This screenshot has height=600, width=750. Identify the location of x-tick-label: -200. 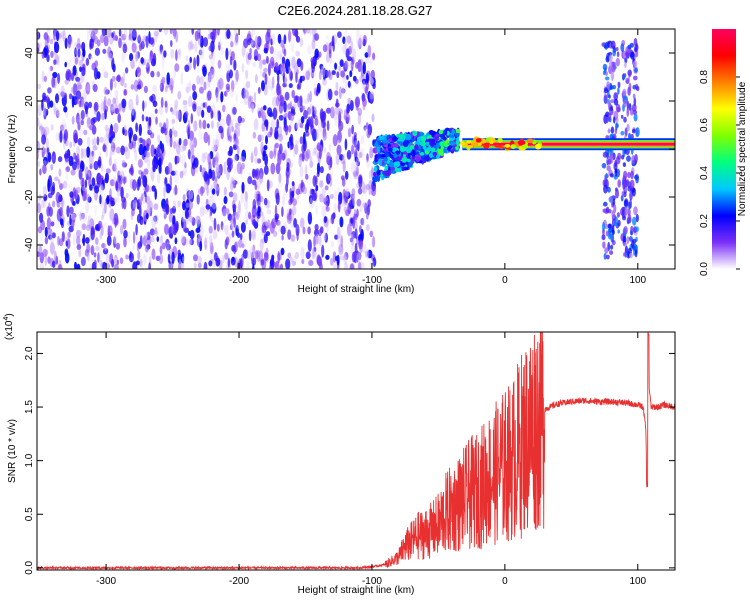
(239, 581).